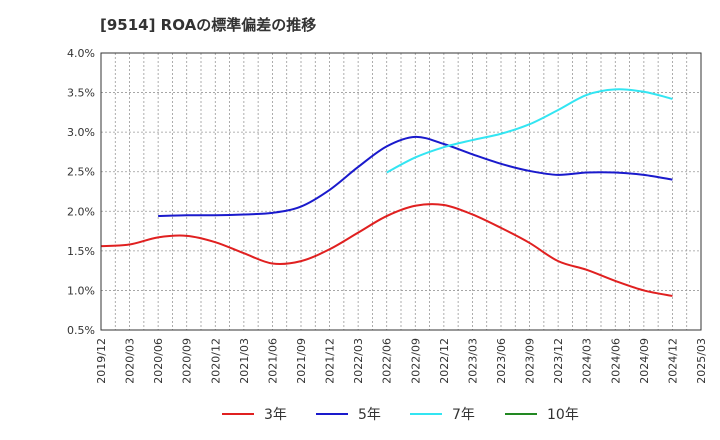 This screenshot has width=720, height=440. Describe the element at coordinates (81, 93) in the screenshot. I see `y-tick-label: 3.5%` at that location.